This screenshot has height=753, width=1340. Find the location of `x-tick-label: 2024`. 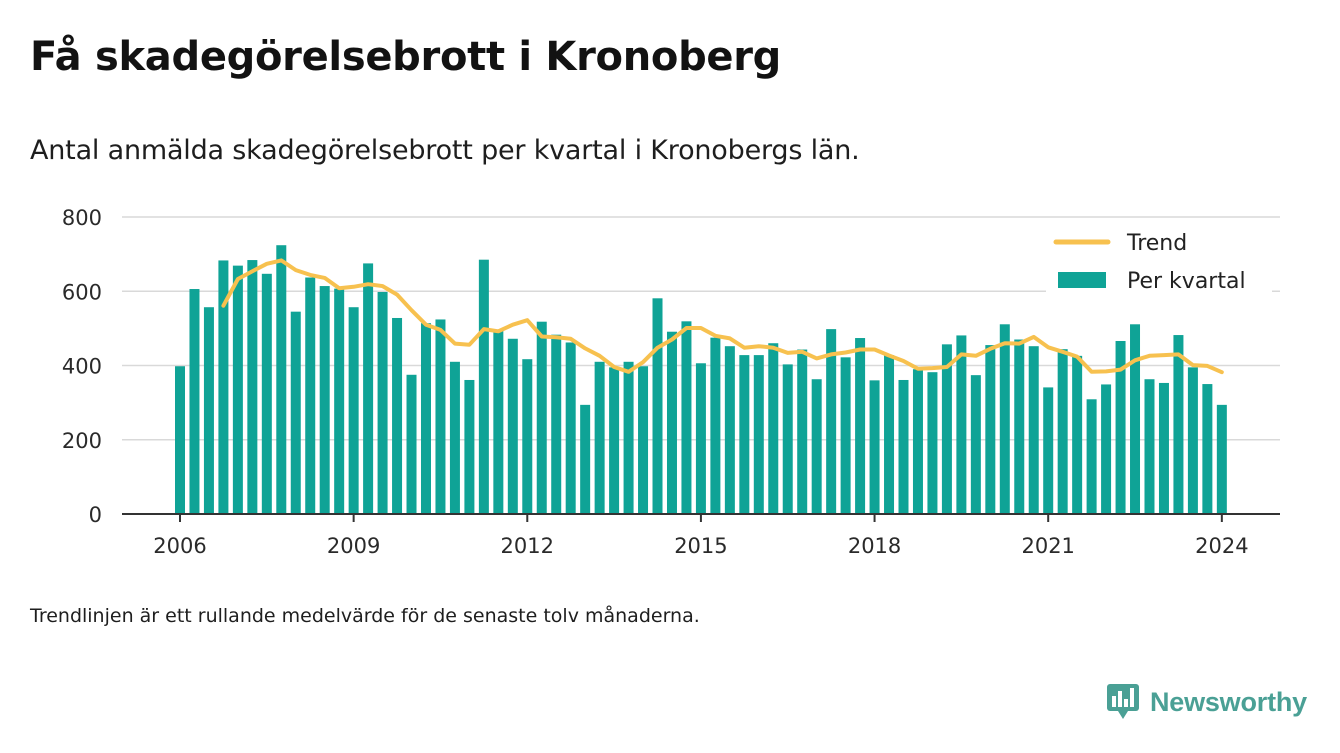

x-tick-label: 2024 is located at coordinates (1221, 546).